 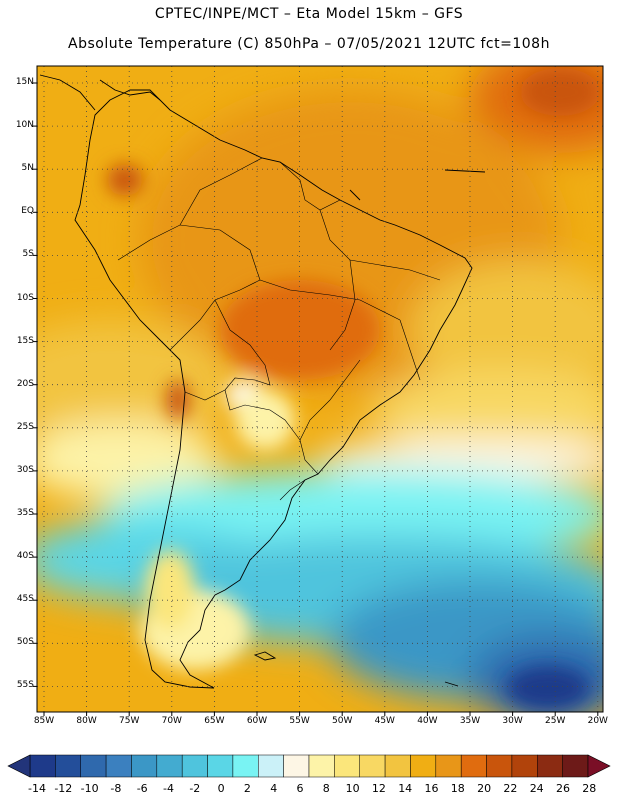 What do you see at coordinates (274, 788) in the screenshot?
I see `colorbar-label: 4` at bounding box center [274, 788].